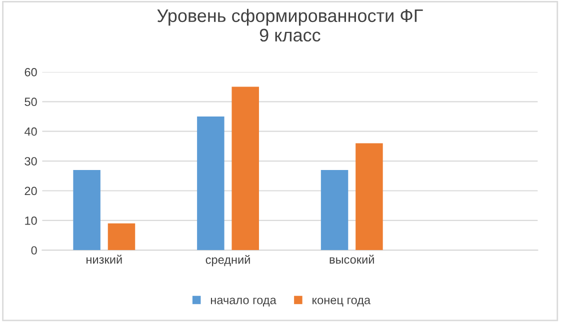  Describe the element at coordinates (31, 220) in the screenshot. I see `y-tick-label: 10` at that location.